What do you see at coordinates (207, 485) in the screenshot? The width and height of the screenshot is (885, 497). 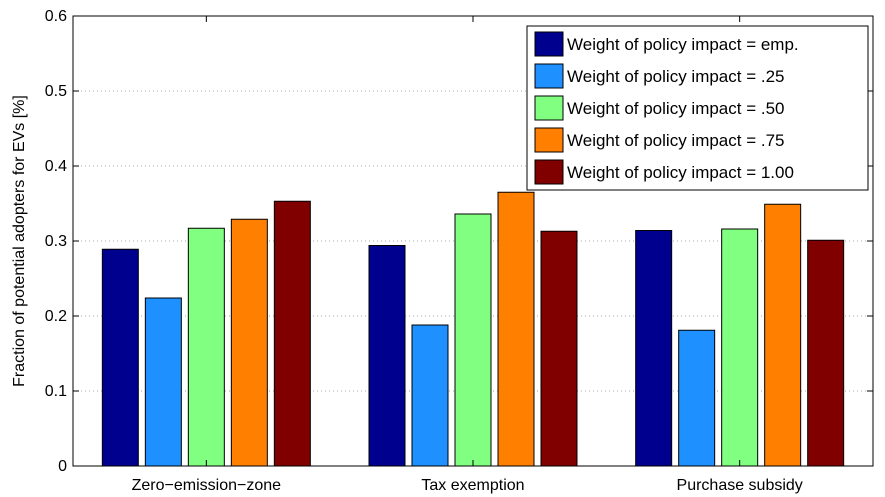 I see `x-tick-label-0: Zero−emission−zone` at bounding box center [207, 485].